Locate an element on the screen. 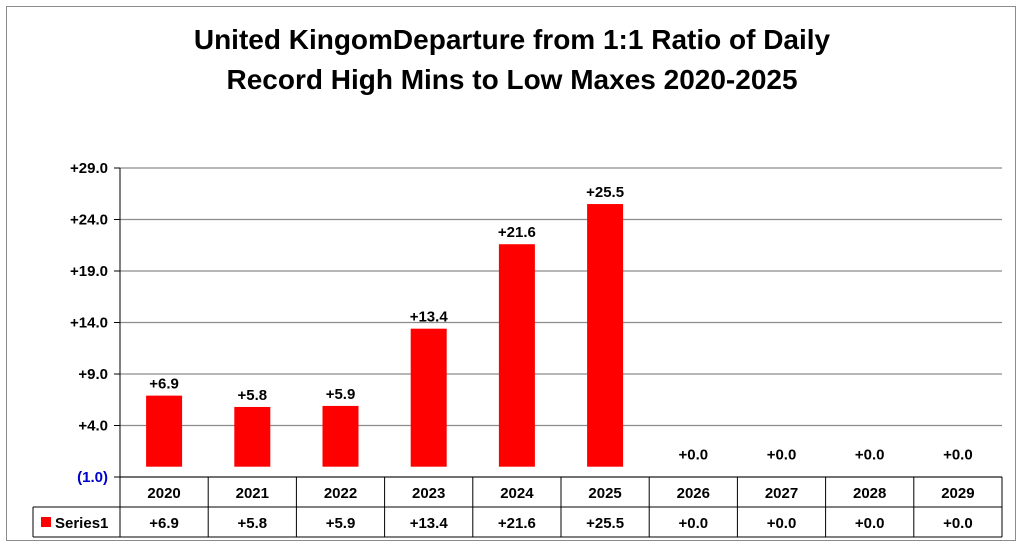 The width and height of the screenshot is (1024, 549). category-label: 2021 is located at coordinates (252, 493).